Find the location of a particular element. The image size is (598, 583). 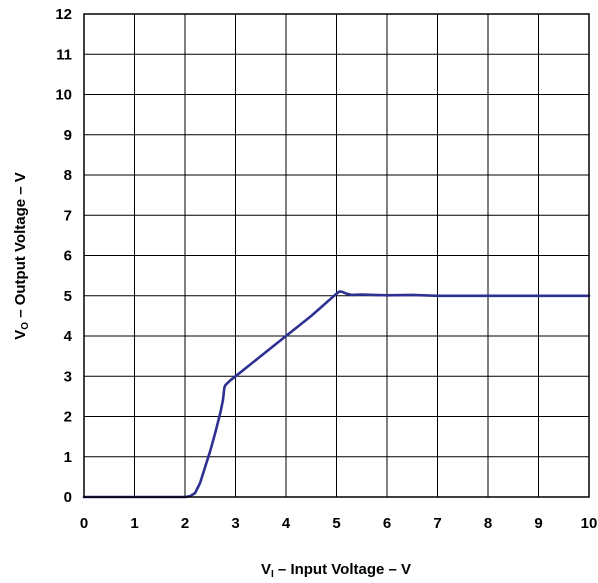

y-tick-label: 8 is located at coordinates (68, 175).